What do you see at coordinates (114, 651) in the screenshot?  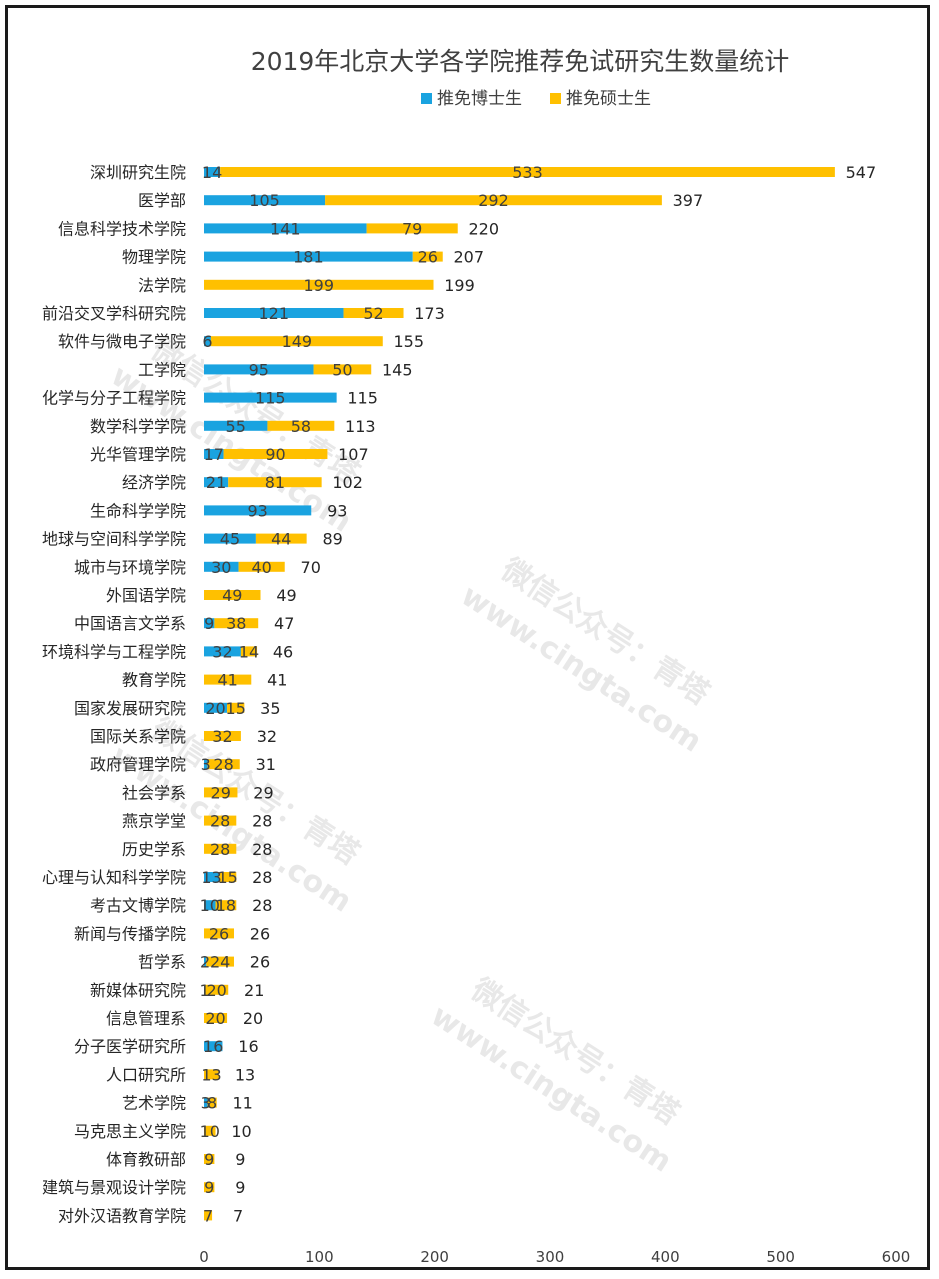 I see `category-label: 环境科学与工程学院` at bounding box center [114, 651].